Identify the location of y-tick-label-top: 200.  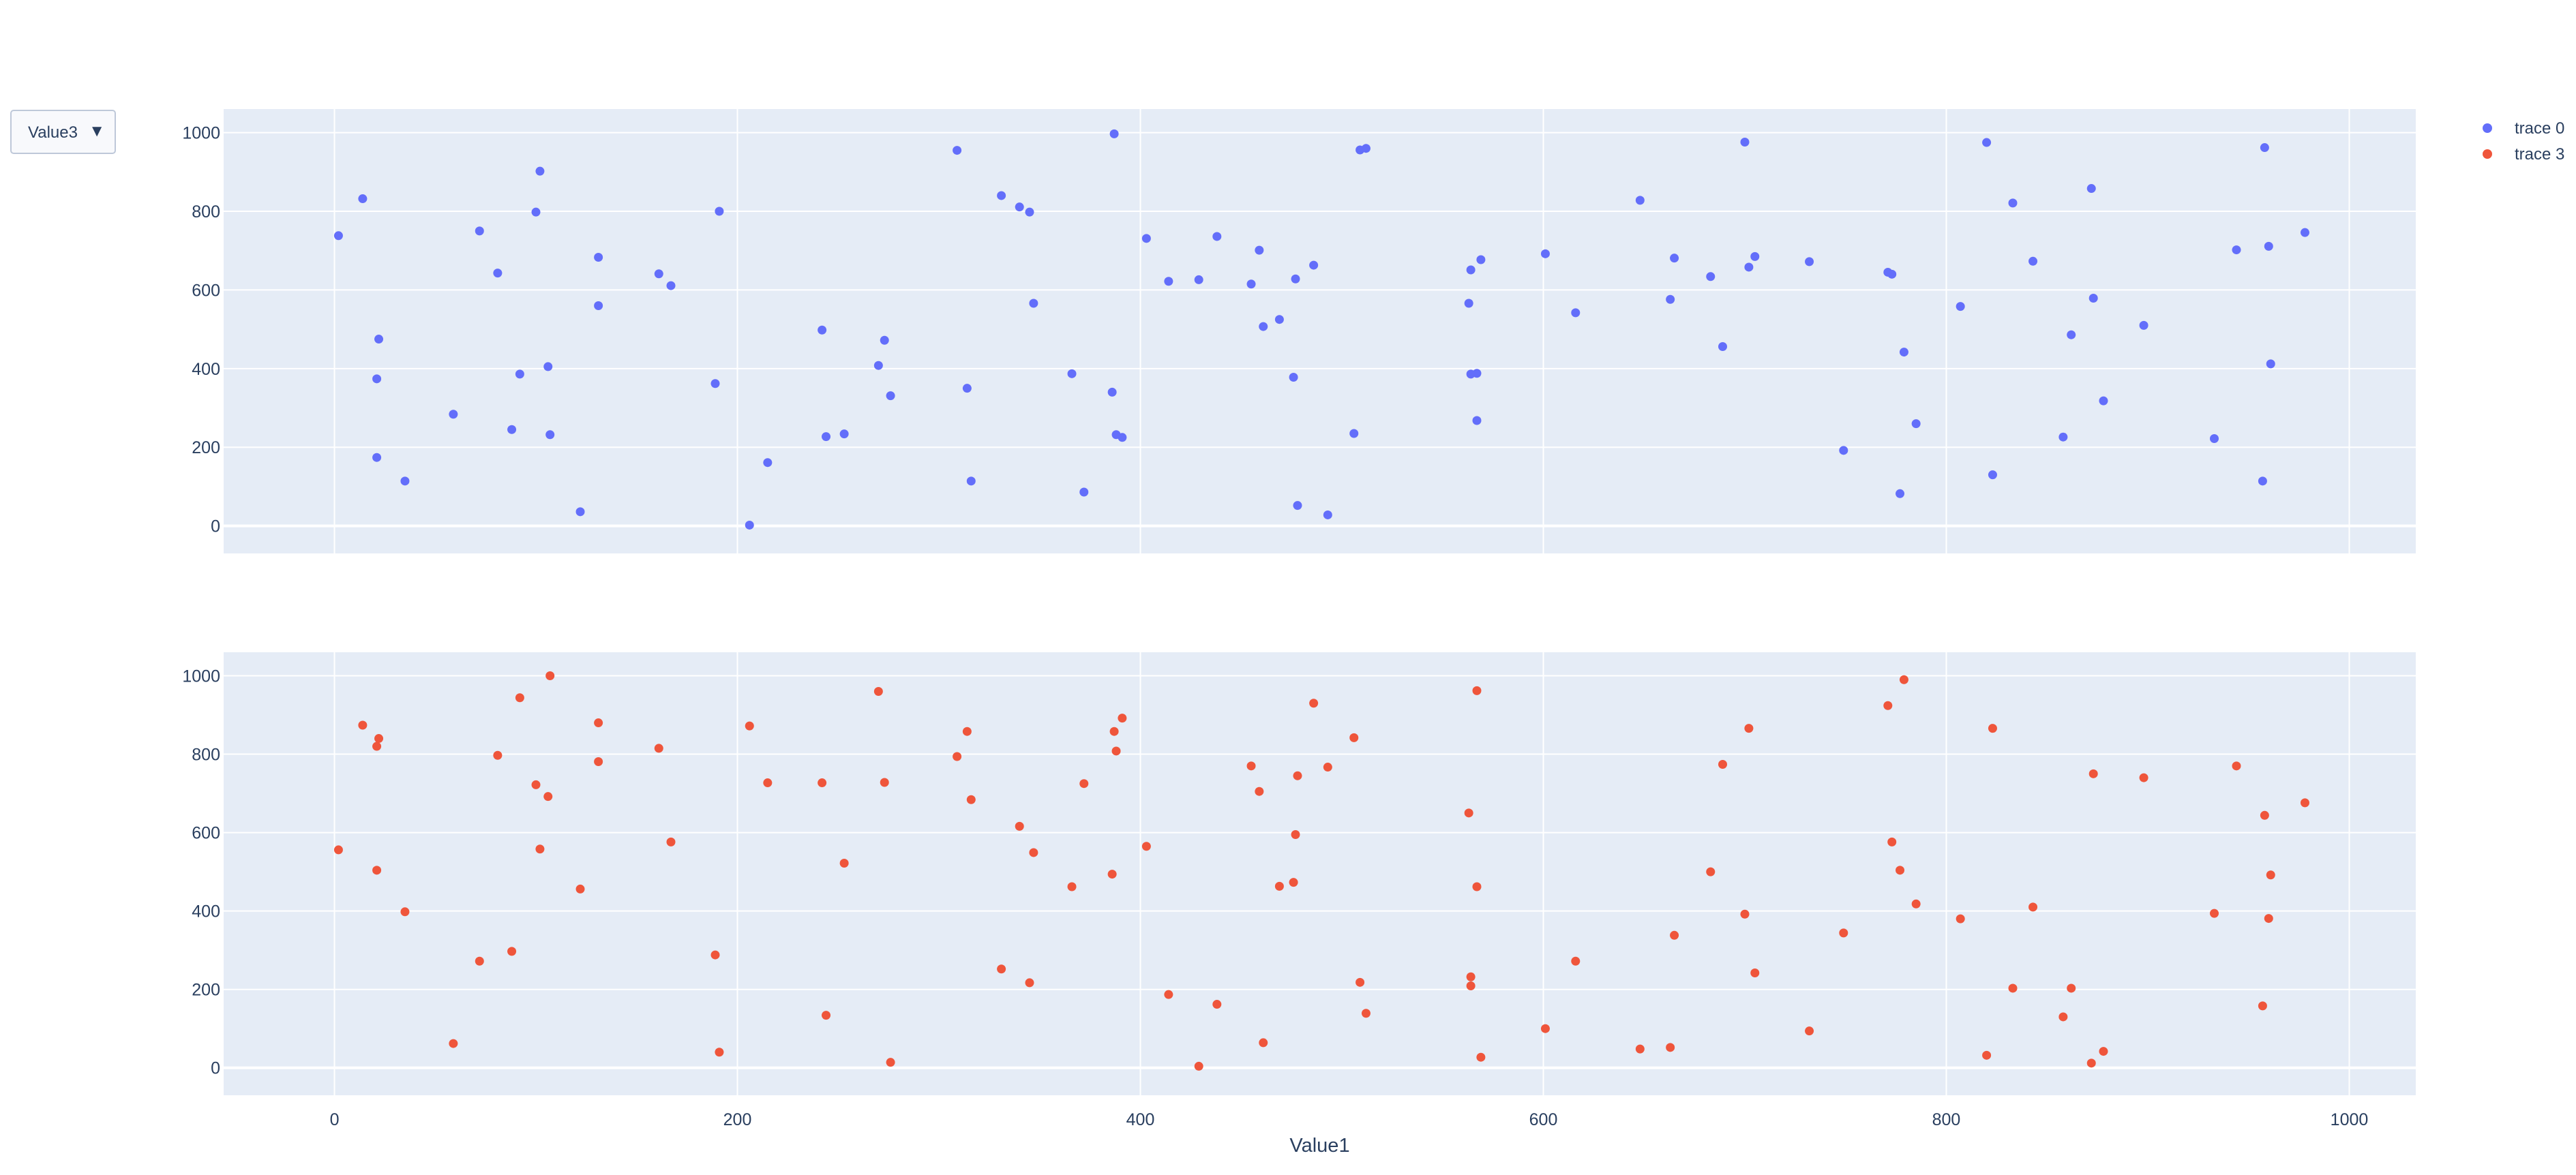
(206, 447).